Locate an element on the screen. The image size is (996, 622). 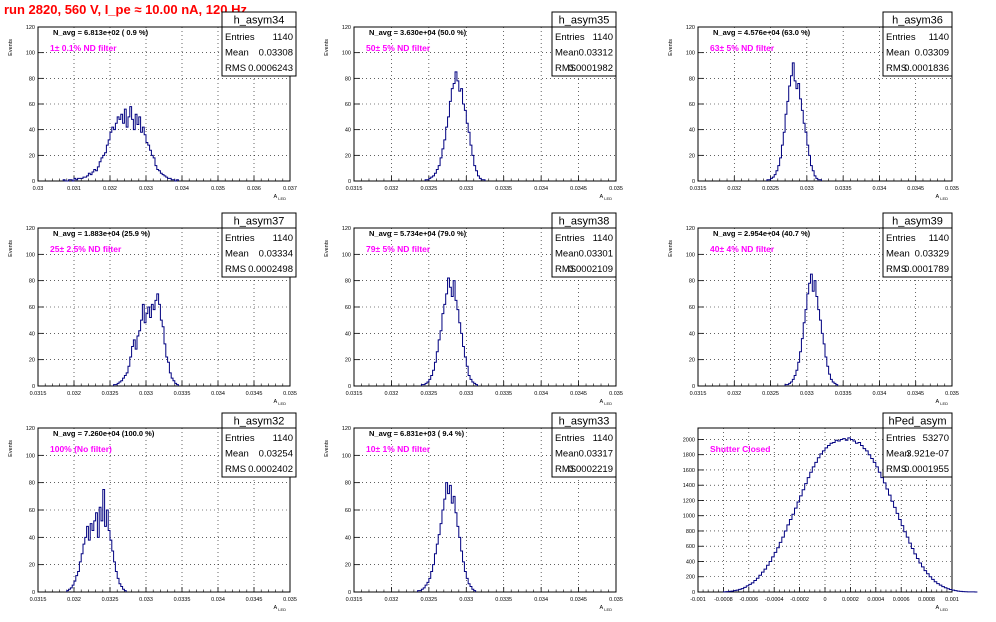
x-tick-label: -0.0008 is located at coordinates (723, 600).